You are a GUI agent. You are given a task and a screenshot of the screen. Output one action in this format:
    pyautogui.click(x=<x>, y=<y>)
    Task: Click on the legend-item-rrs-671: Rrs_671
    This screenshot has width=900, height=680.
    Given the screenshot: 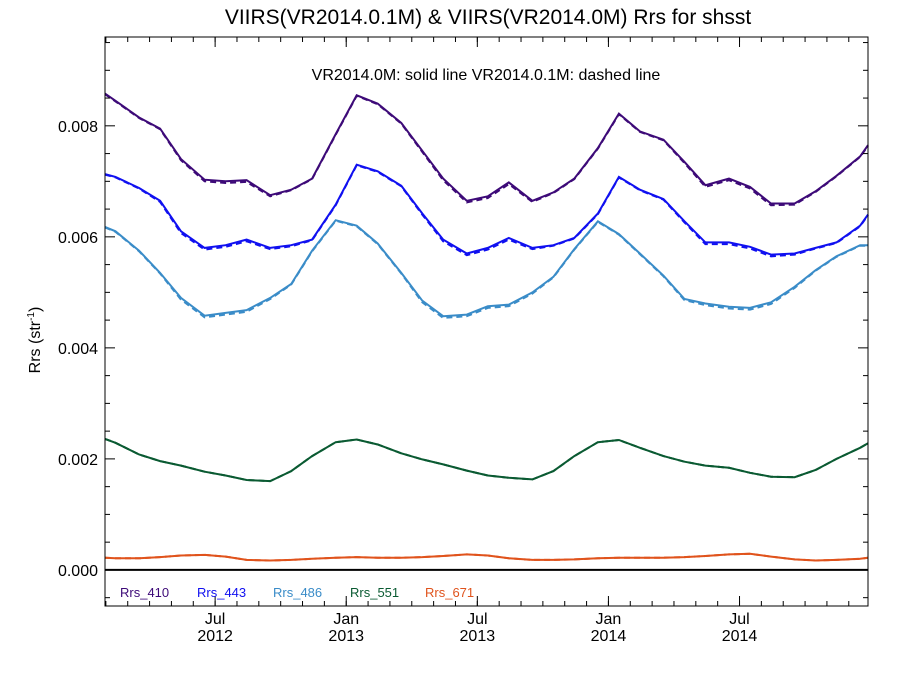 What is the action you would take?
    pyautogui.click(x=449, y=592)
    